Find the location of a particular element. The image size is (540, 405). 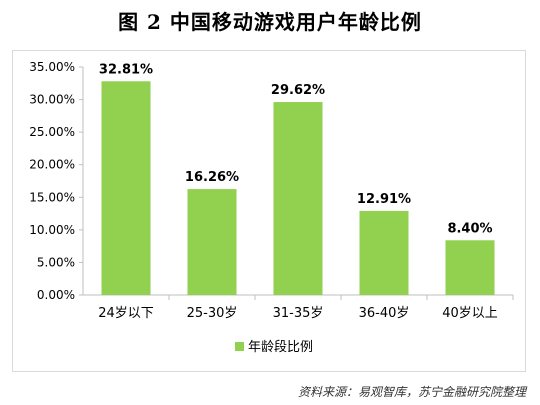

x-tick-label: 24岁以下 is located at coordinates (126, 313).